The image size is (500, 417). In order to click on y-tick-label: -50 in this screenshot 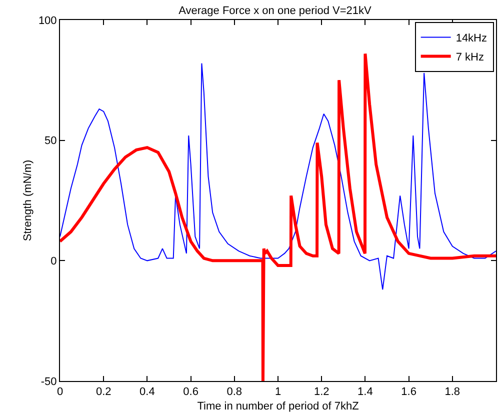, I will do `click(48, 382)`.